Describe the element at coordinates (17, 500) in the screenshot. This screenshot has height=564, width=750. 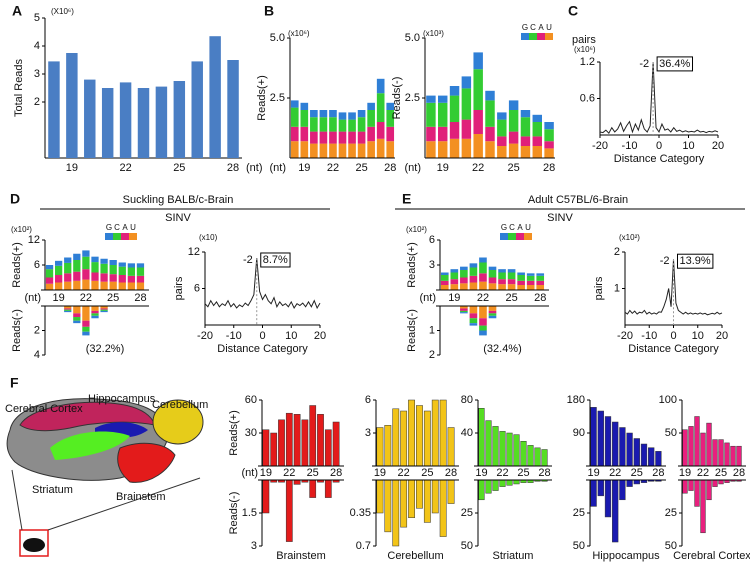
I see `zoom-line` at that location.